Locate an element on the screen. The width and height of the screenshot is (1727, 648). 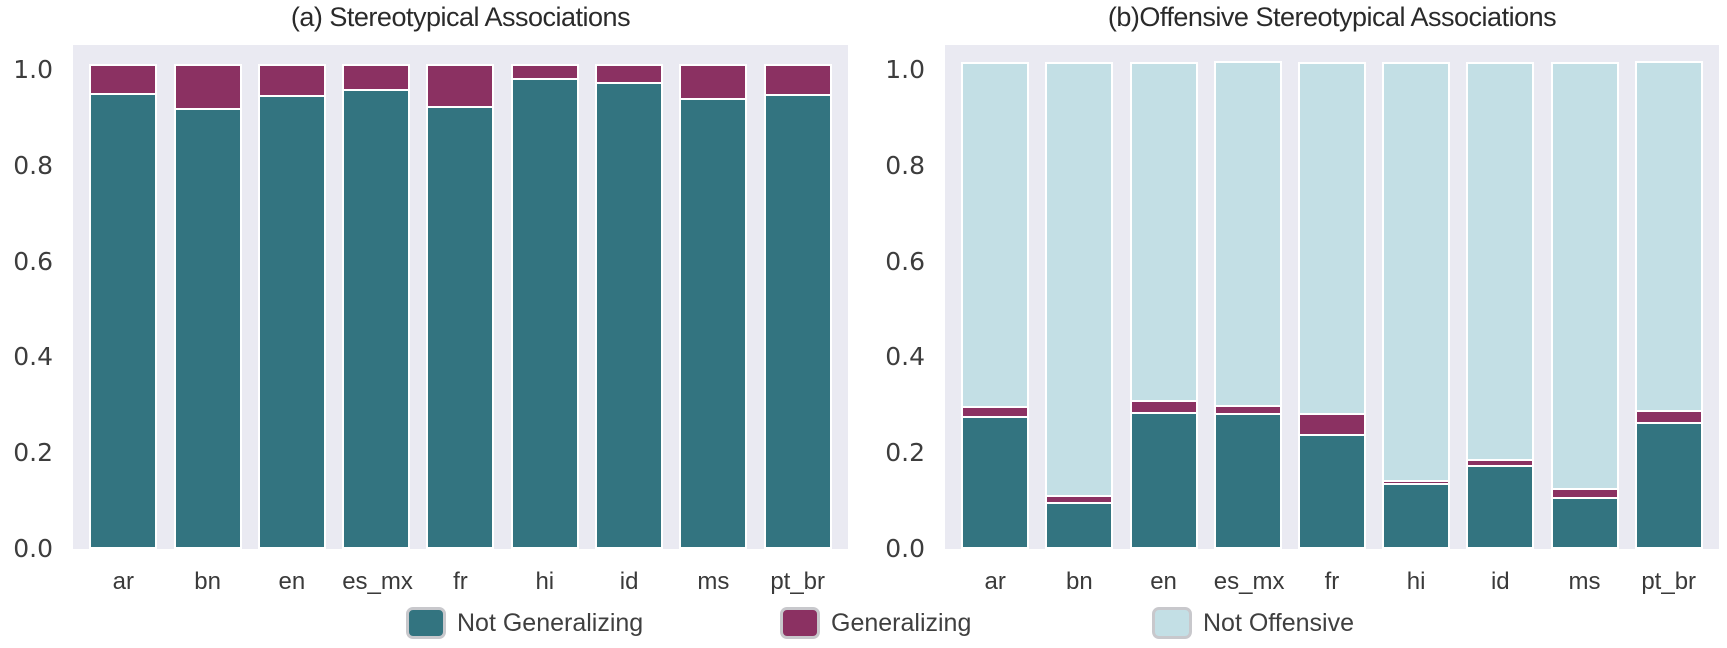
chart-a-x-axis: ar bn en es_mx fr hi id ms pt_br is located at coordinates (460, 582).